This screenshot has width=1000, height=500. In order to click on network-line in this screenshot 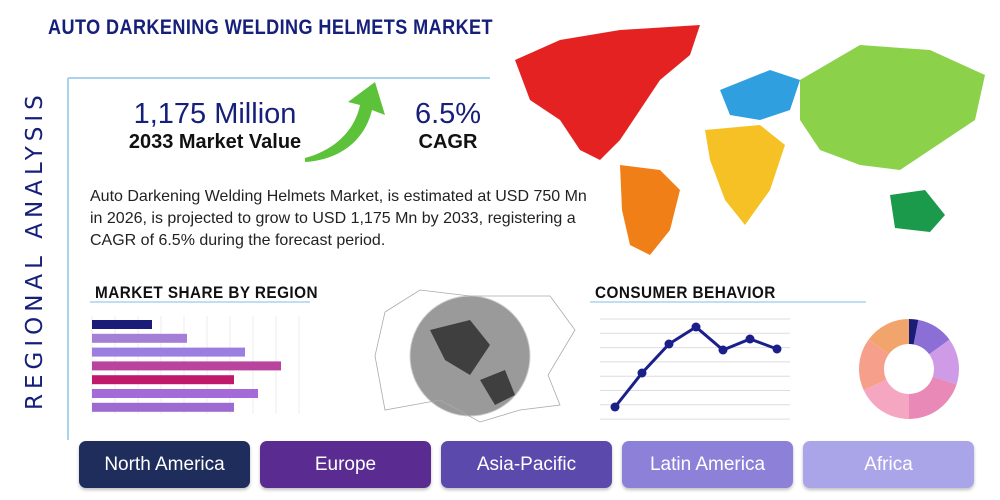, I will do `click(475, 356)`.